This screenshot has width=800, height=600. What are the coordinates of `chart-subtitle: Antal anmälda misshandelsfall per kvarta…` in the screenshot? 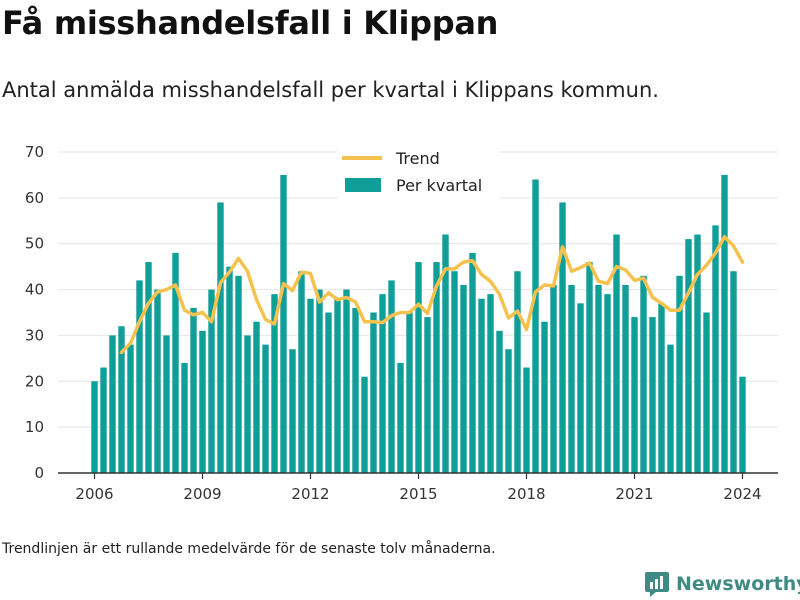 It's located at (330, 90).